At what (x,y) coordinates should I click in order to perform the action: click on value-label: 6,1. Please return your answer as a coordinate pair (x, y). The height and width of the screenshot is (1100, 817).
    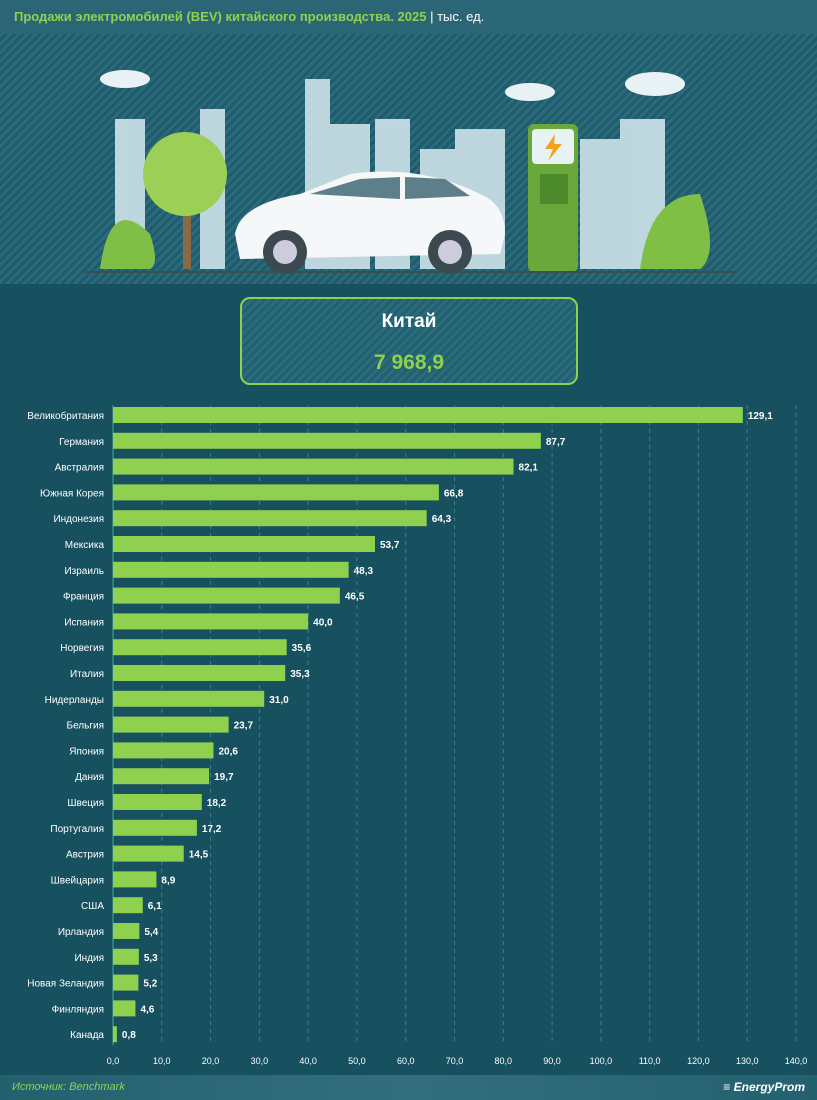
    Looking at the image, I should click on (155, 906).